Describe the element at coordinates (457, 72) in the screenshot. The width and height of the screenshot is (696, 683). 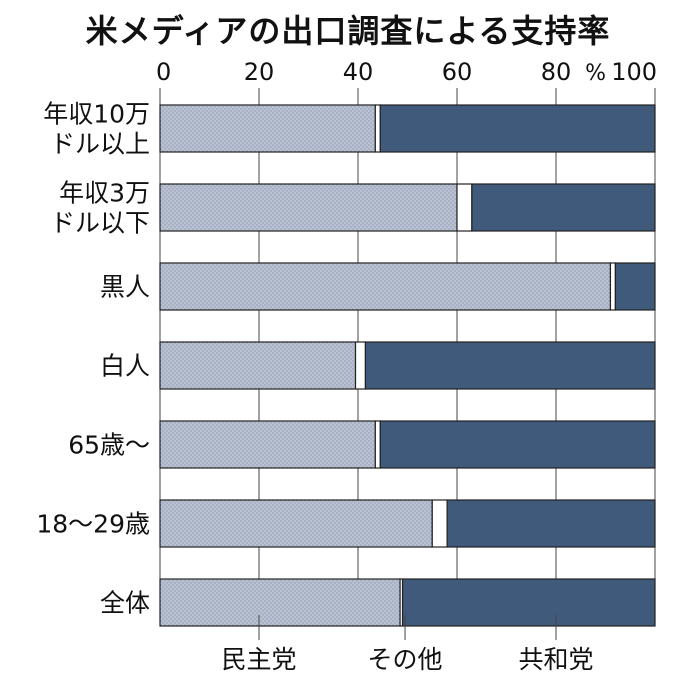
I see `x-tick-label: 60` at that location.